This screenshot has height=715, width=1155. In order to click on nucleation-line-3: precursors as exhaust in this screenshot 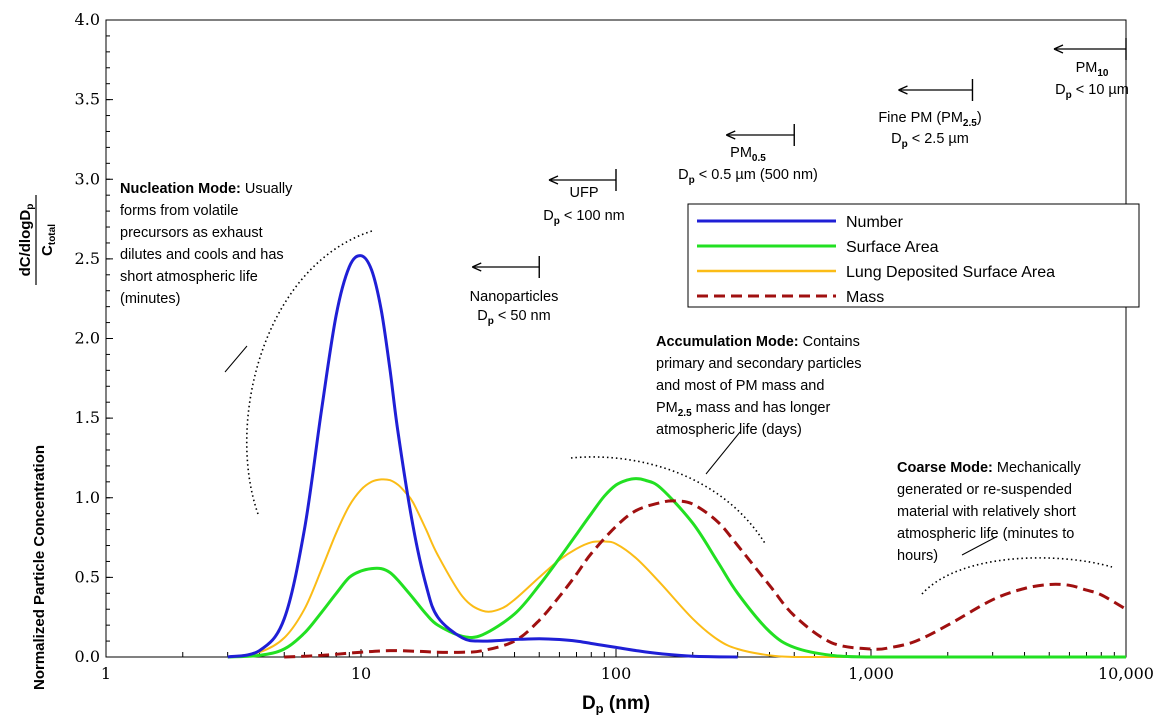, I will do `click(191, 233)`.